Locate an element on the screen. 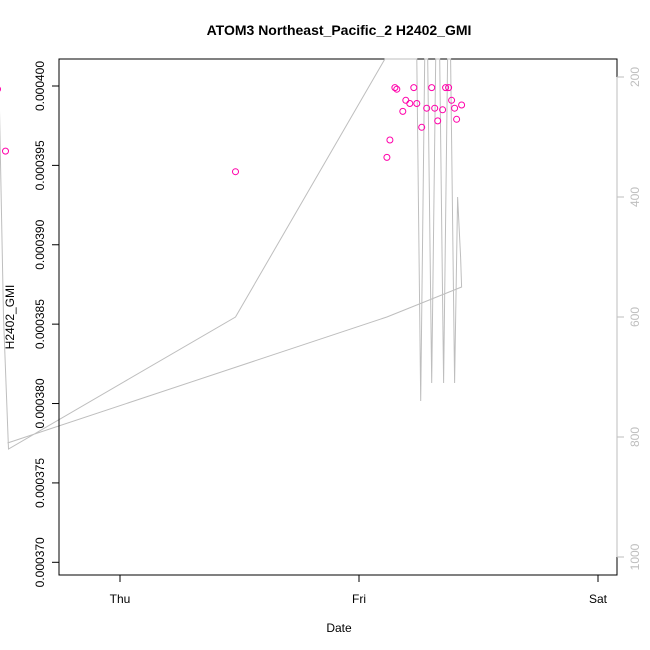 This screenshot has height=650, width=650. y-tick-label: 0.000400 is located at coordinates (40, 86).